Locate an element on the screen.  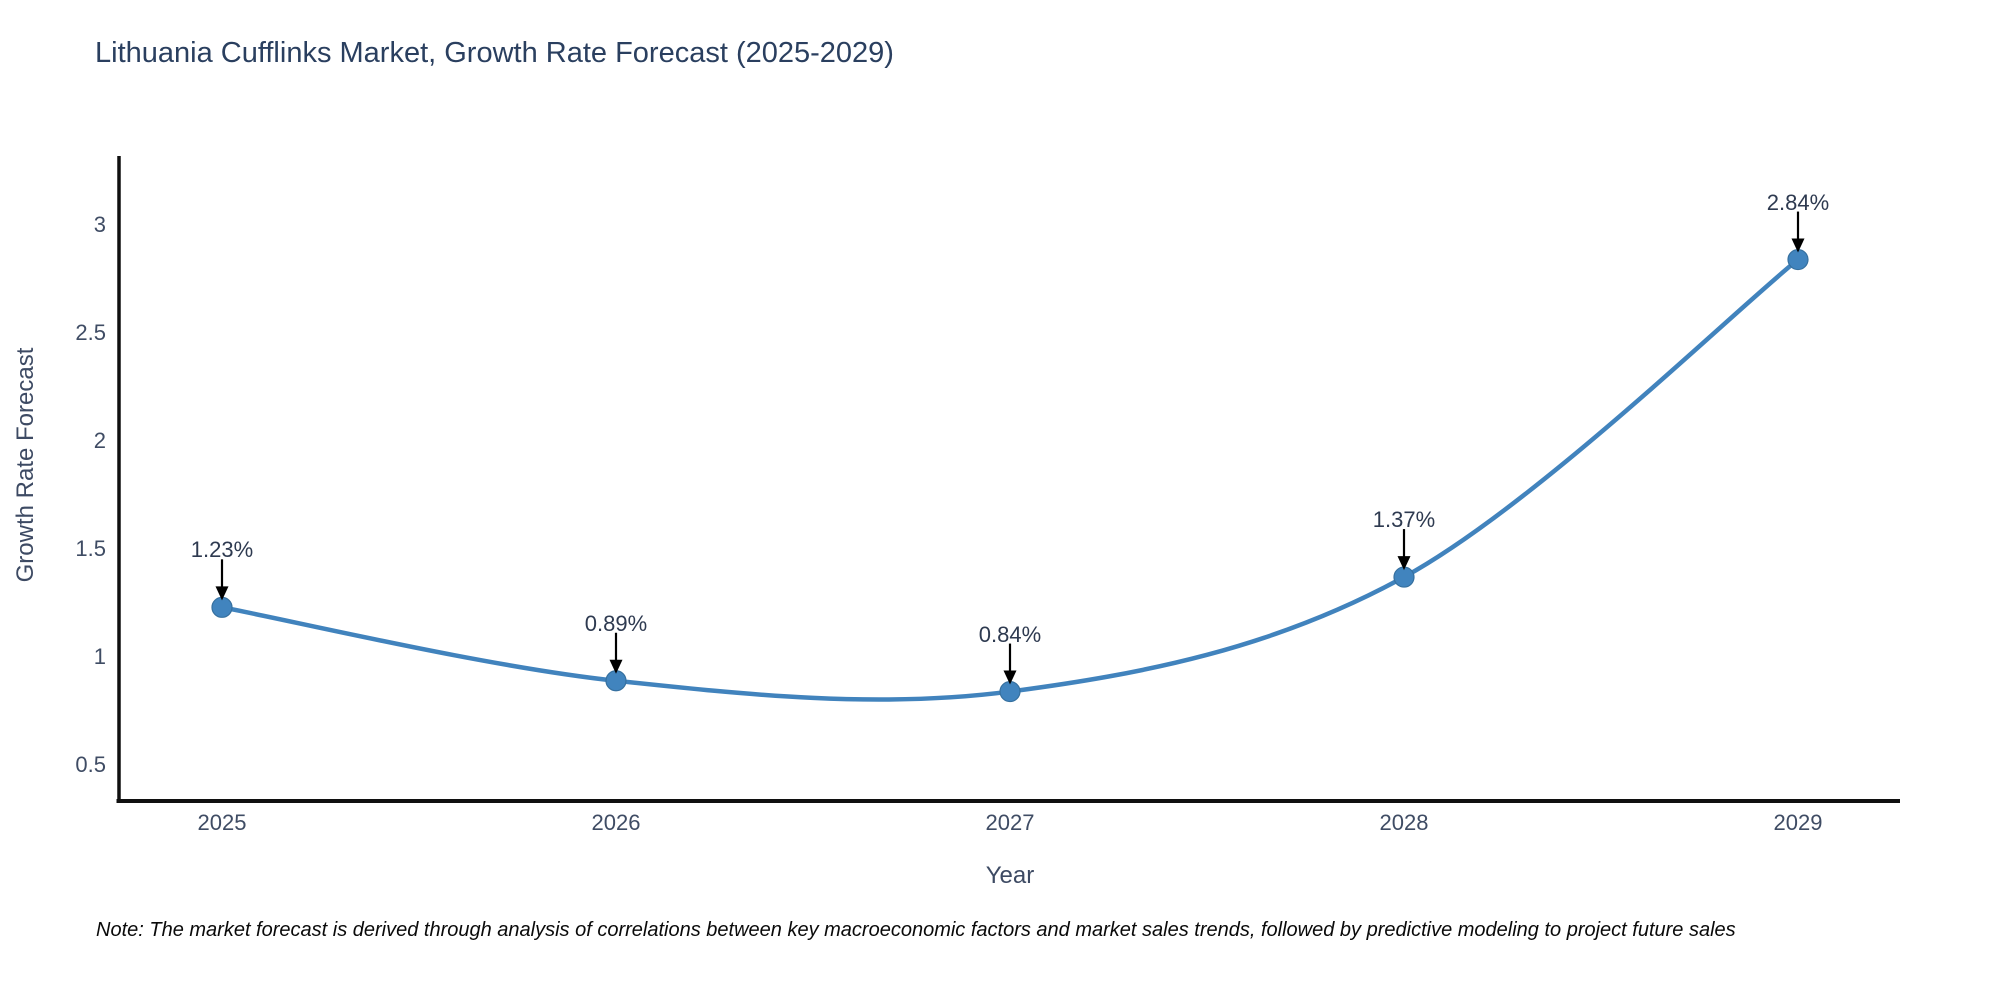
point-annotation-2026: 0.89% is located at coordinates (616, 623).